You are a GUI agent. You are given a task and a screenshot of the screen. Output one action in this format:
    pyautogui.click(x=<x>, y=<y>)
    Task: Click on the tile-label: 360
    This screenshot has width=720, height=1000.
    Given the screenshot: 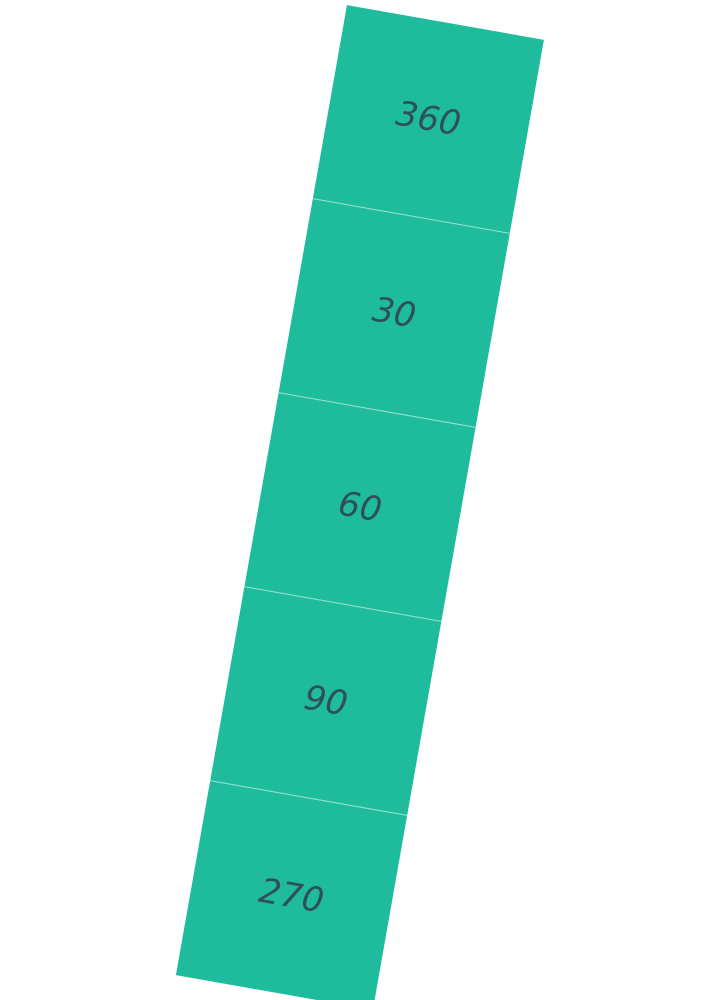 What is the action you would take?
    pyautogui.click(x=428, y=119)
    